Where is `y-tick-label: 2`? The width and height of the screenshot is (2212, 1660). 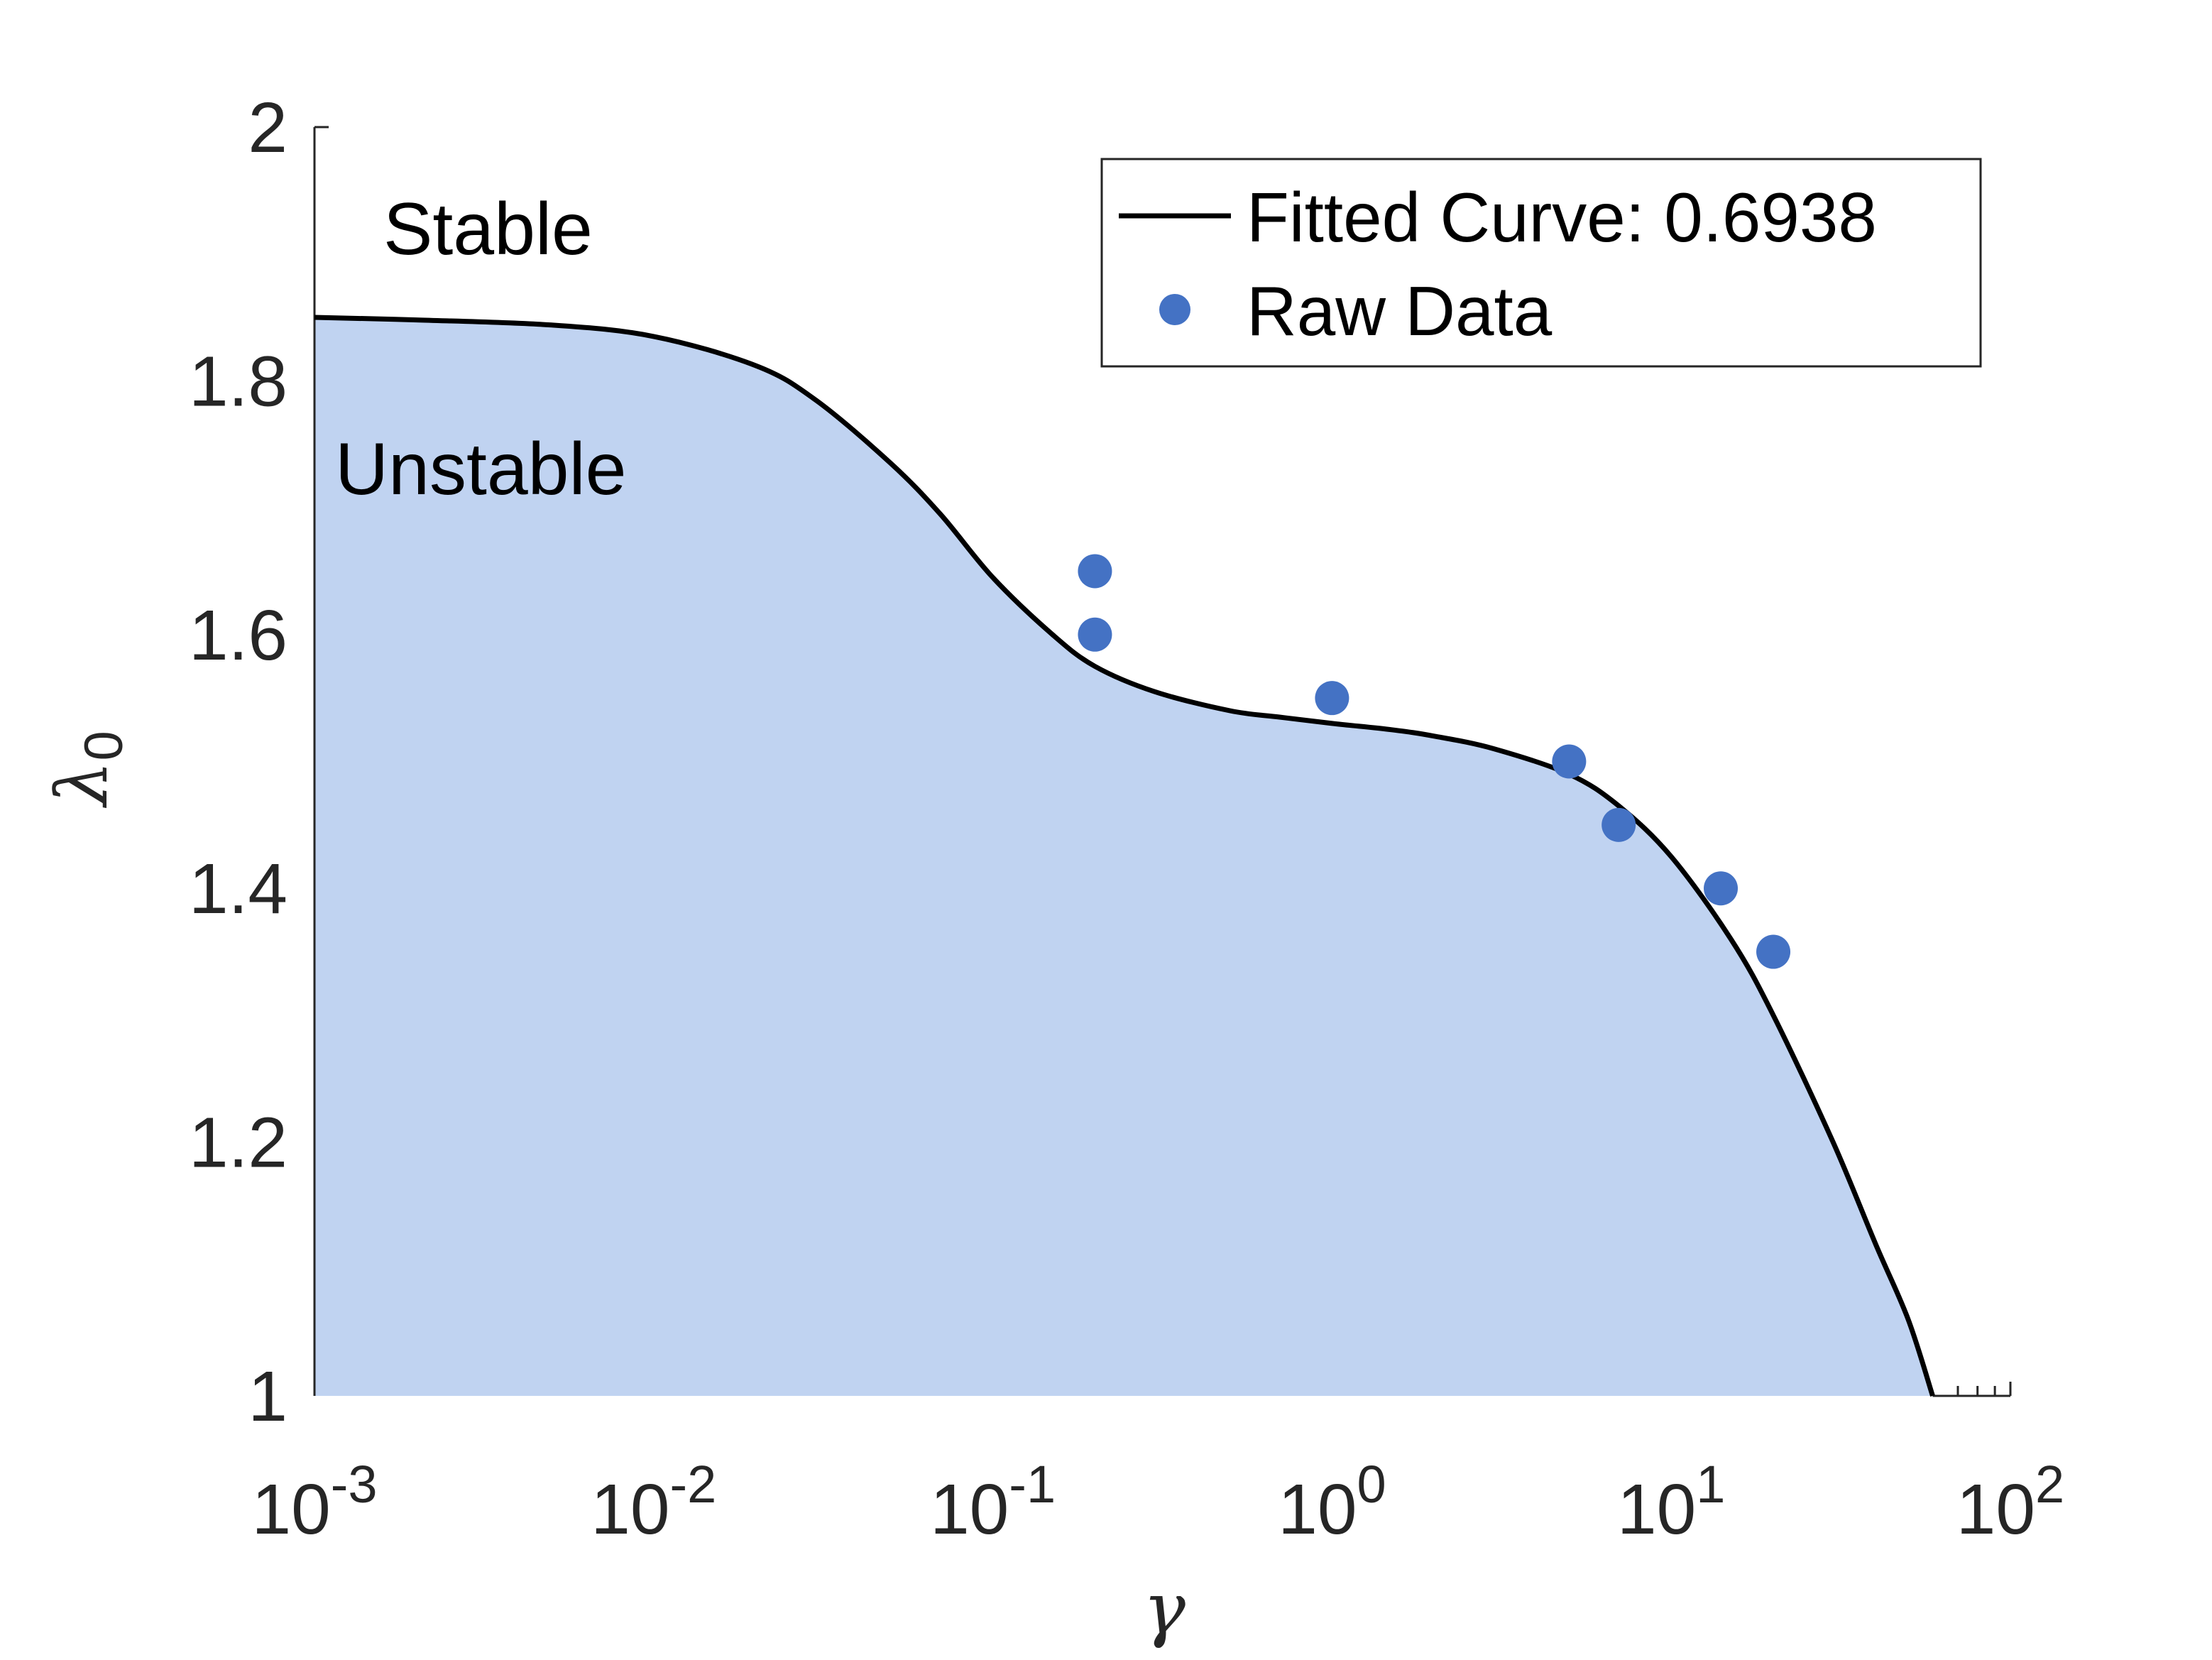
y-tick-label: 2 is located at coordinates (268, 128).